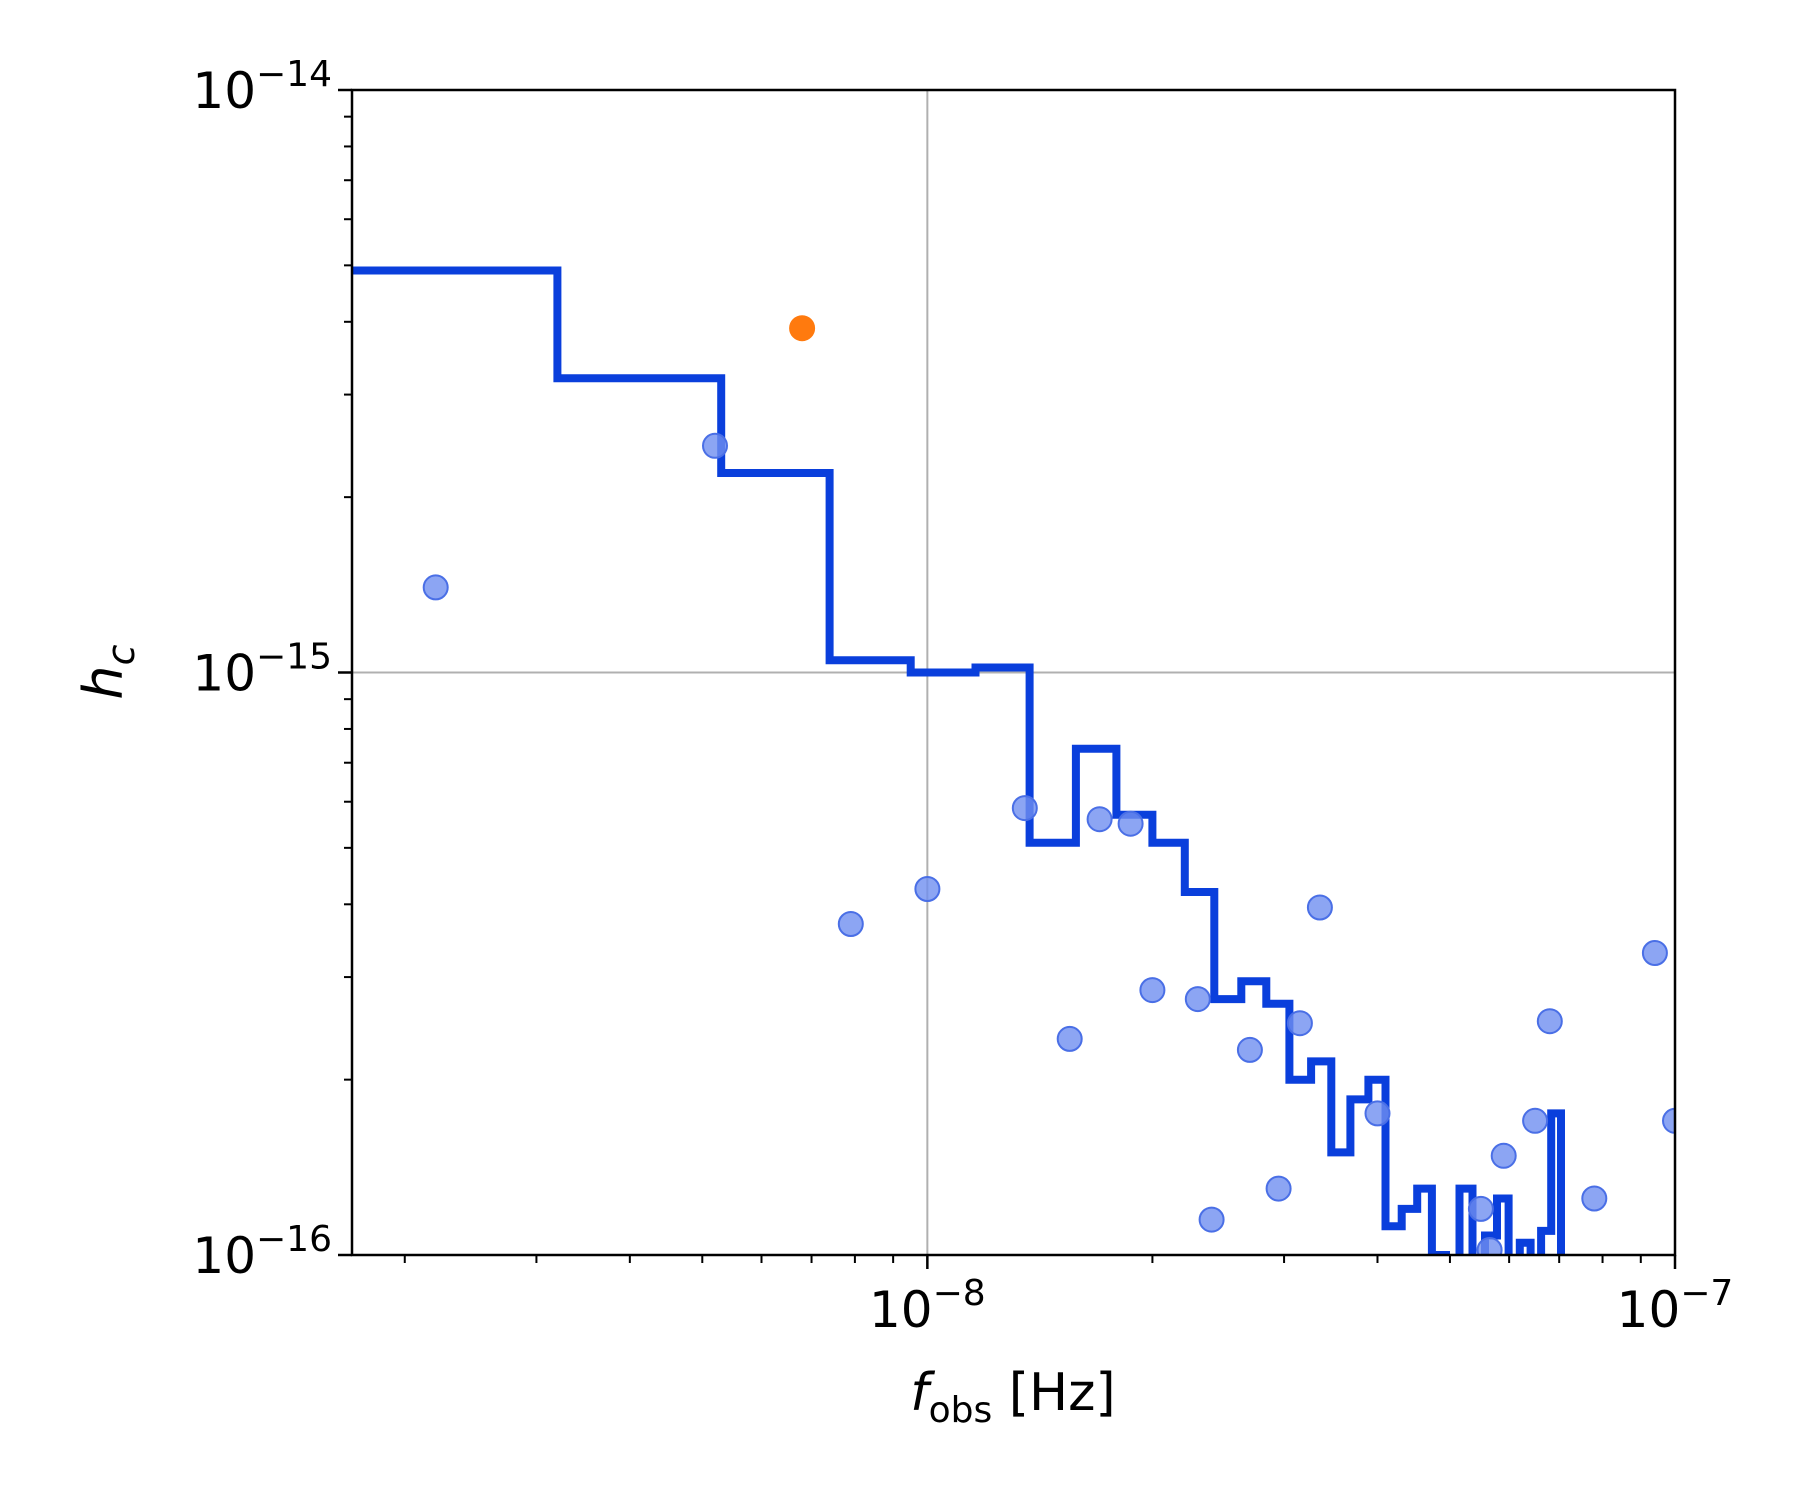  What do you see at coordinates (1706, 1293) in the screenshot?
I see `x-tick-exp: −7` at bounding box center [1706, 1293].